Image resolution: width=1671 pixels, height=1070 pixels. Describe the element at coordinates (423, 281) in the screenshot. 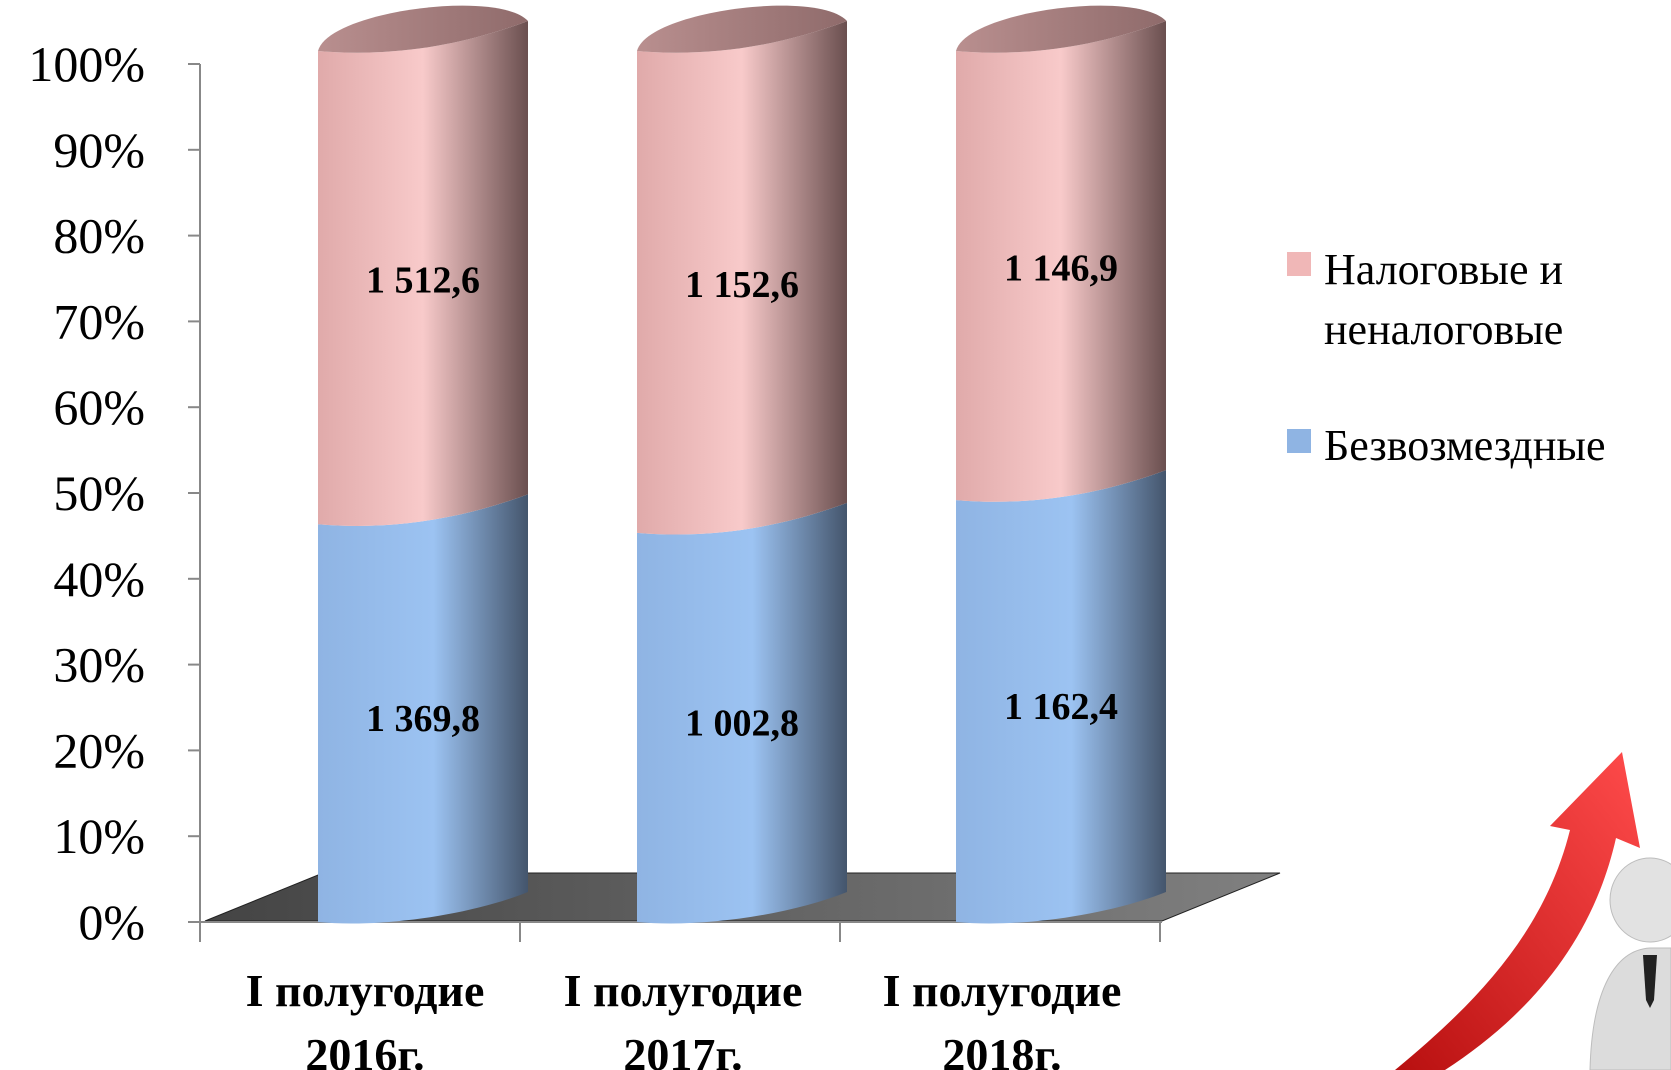

I see `data-label-tax: 1 512,6` at that location.